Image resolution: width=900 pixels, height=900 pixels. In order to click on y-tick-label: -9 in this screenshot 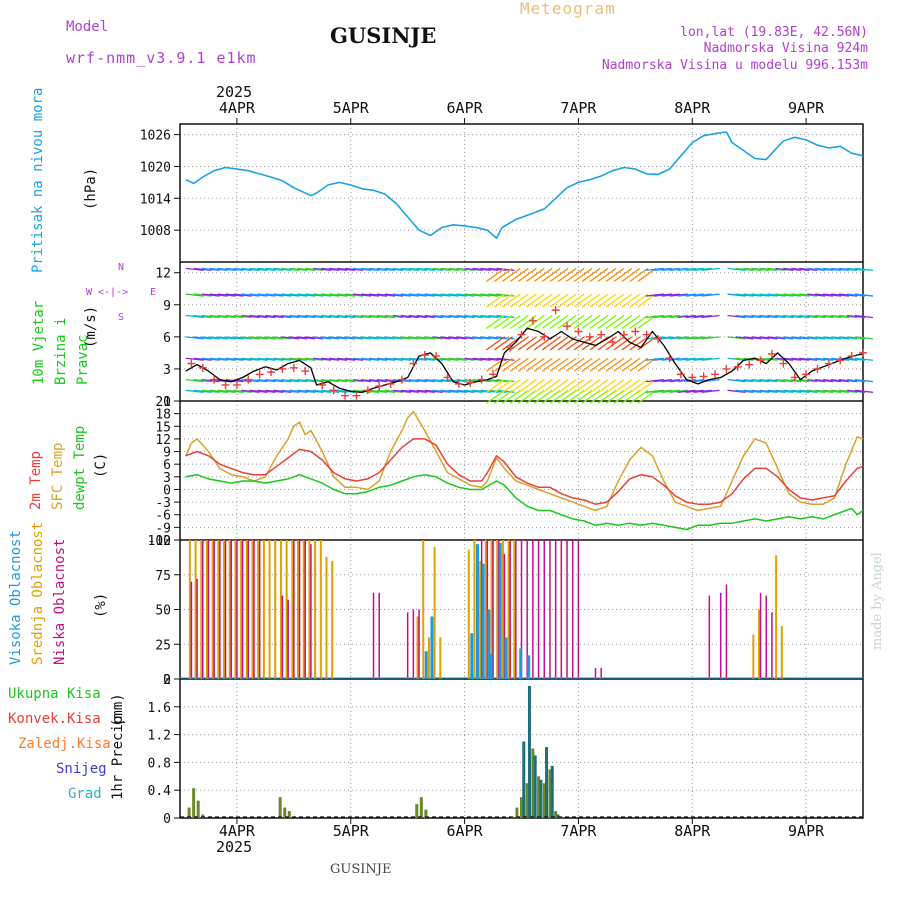, I will do `click(163, 528)`.